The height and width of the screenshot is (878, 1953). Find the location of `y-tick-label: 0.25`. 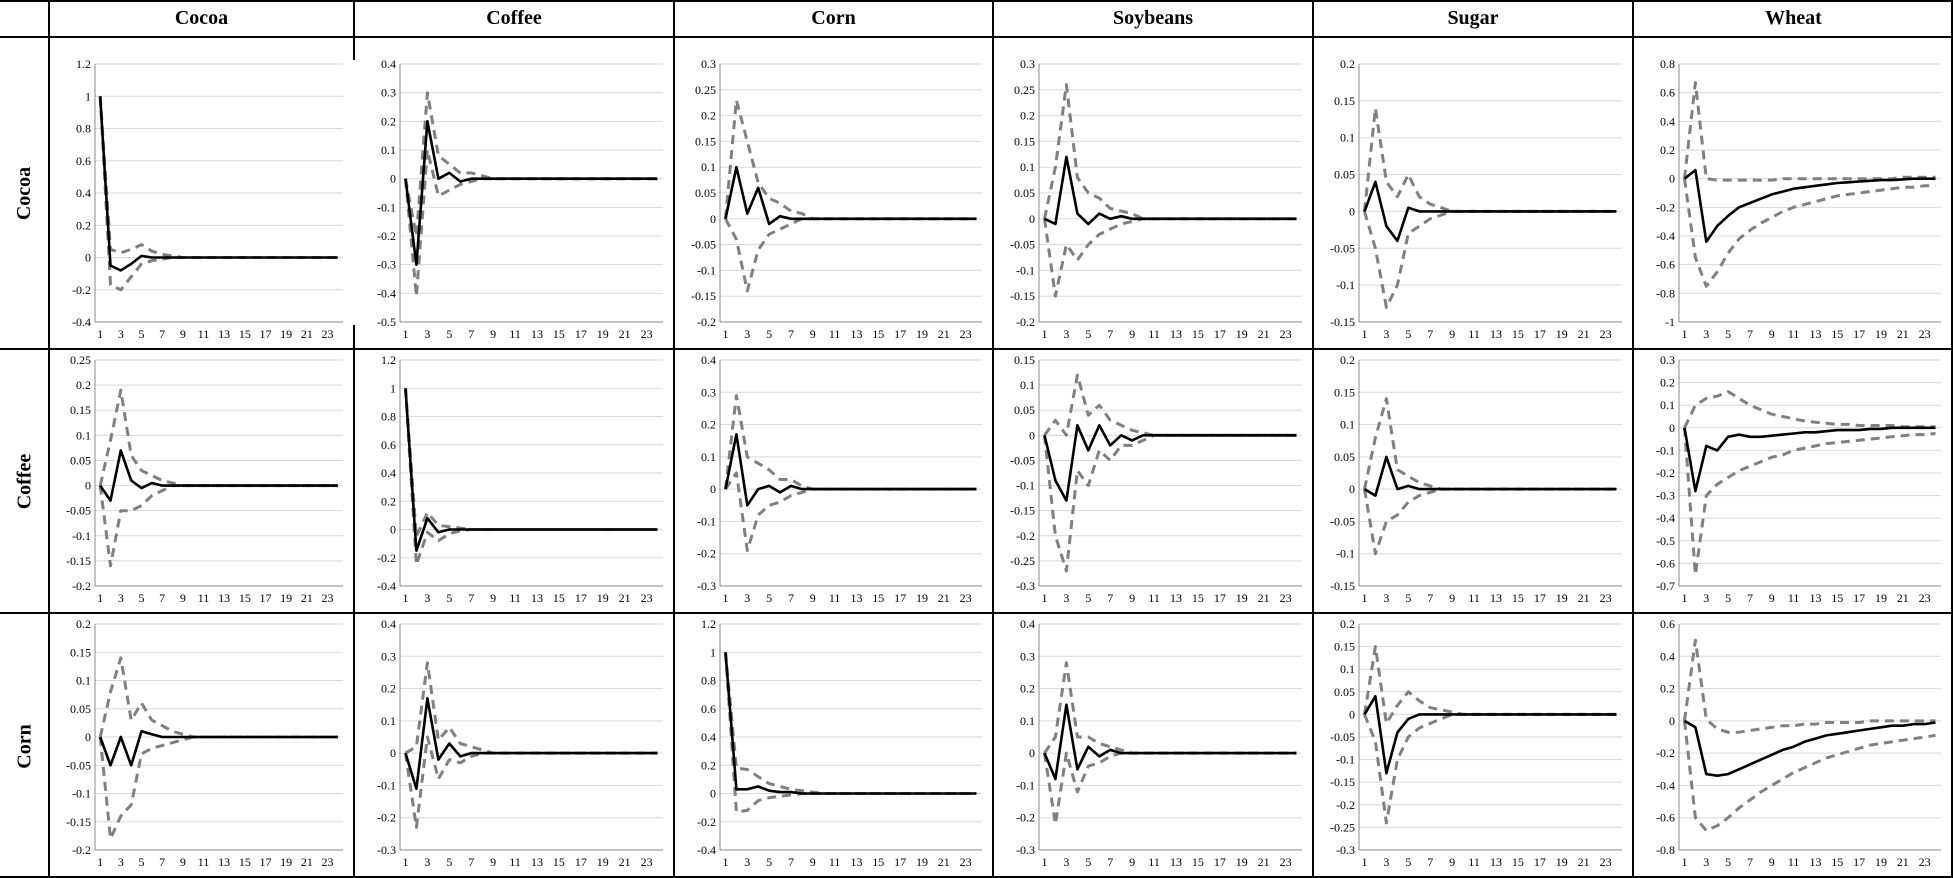

y-tick-label: 0.25 is located at coordinates (1024, 90).